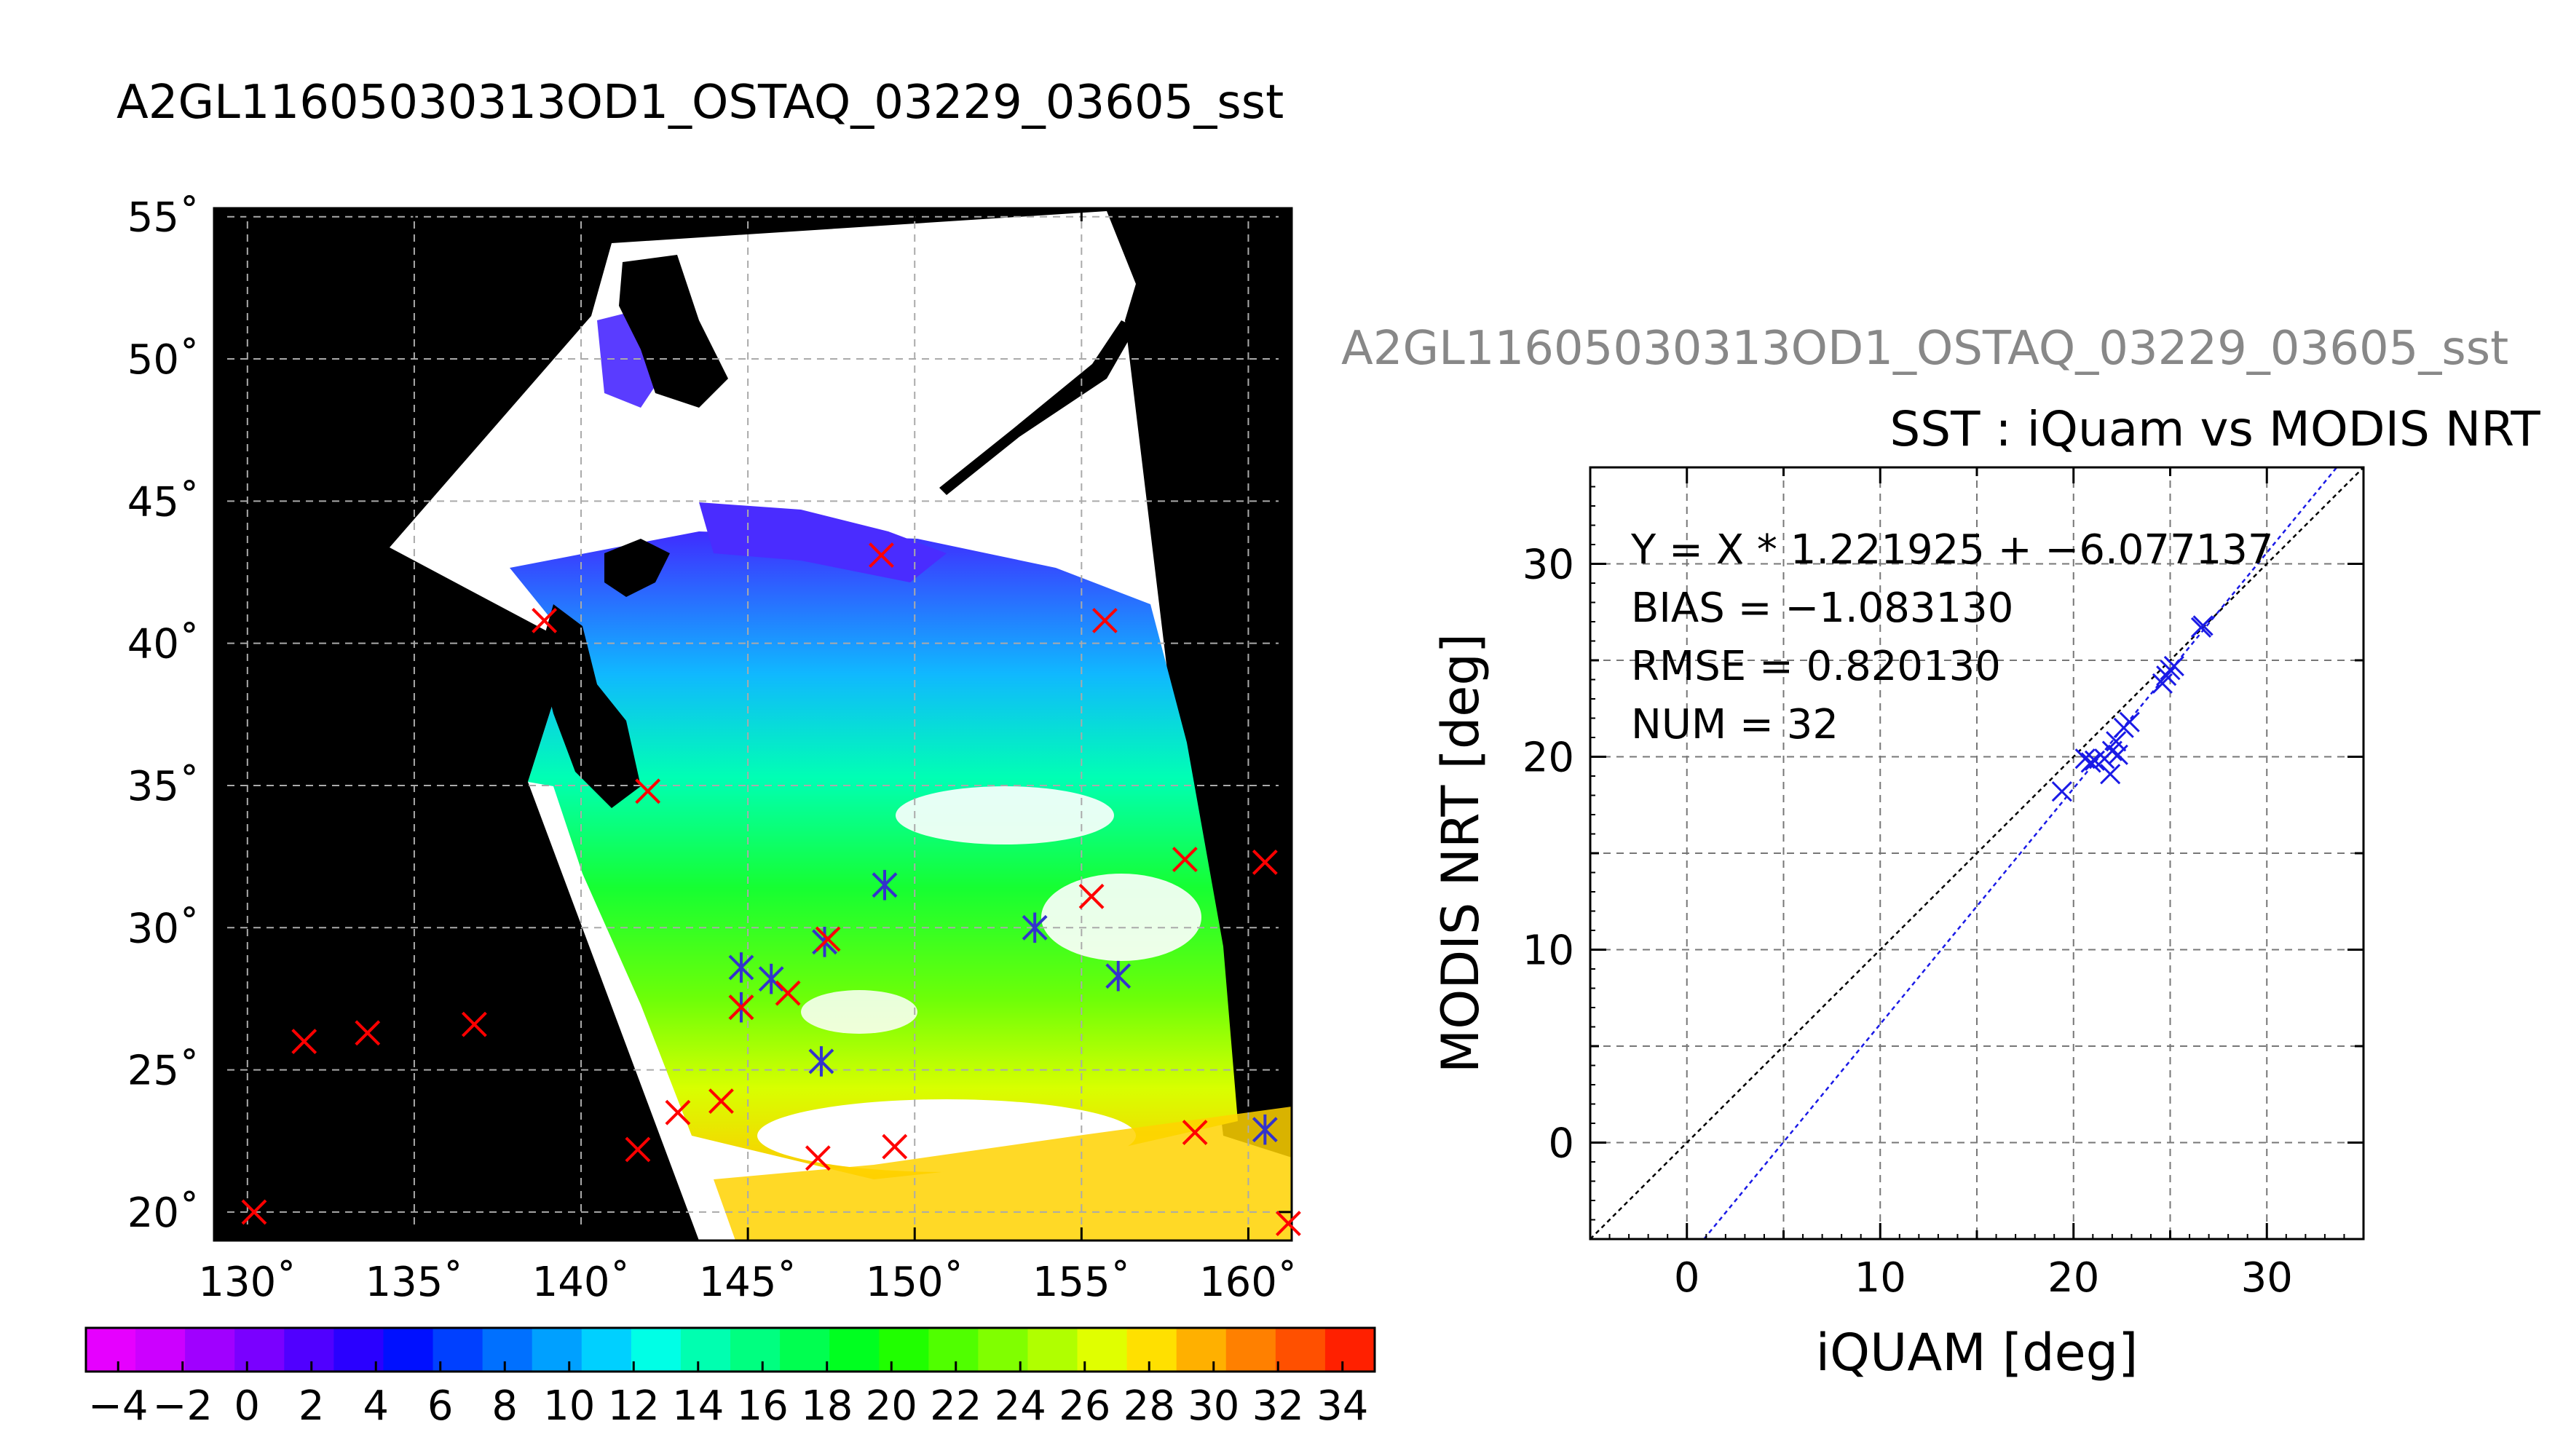 This screenshot has height=1456, width=2555. What do you see at coordinates (637, 568) in the screenshot?
I see `land-hokkaido` at bounding box center [637, 568].